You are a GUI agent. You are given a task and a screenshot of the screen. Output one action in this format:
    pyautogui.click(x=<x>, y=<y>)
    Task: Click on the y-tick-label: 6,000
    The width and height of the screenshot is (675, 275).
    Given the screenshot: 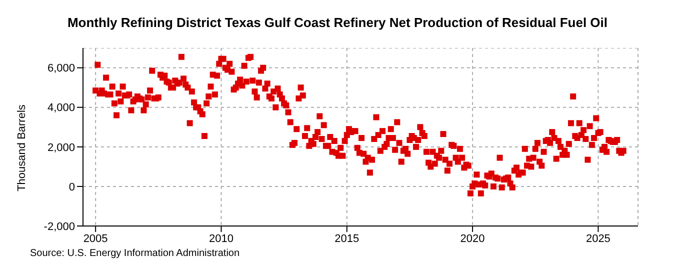 What is the action you would take?
    pyautogui.click(x=61, y=68)
    